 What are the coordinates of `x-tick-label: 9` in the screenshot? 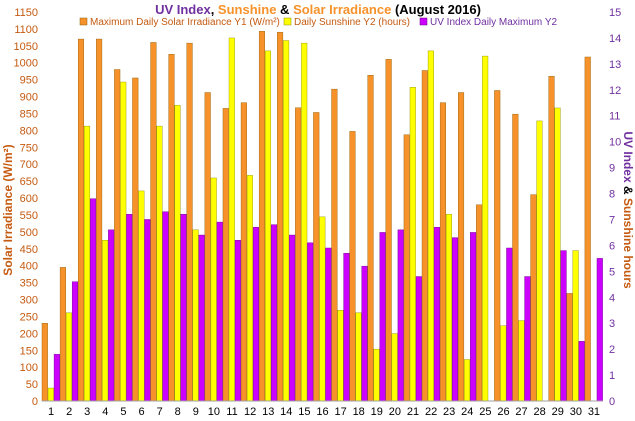 It's located at (196, 412).